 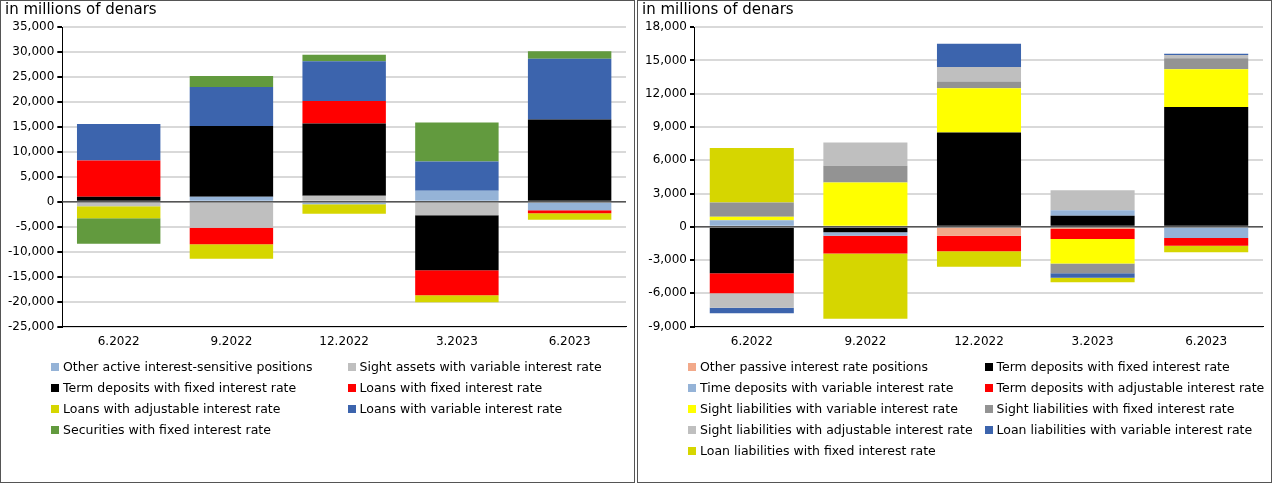 I want to click on y-tick-label: 9,000, so click(x=669, y=126).